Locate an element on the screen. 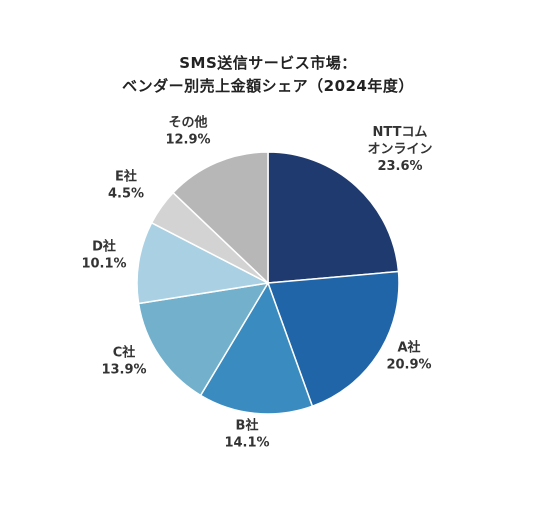  slice-label-other: その他 12.9% is located at coordinates (187, 131).